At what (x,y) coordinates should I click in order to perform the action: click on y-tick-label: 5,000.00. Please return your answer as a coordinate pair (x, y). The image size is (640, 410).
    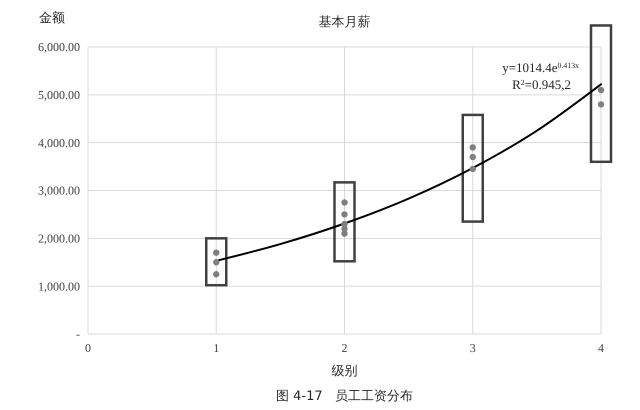
    Looking at the image, I should click on (59, 95).